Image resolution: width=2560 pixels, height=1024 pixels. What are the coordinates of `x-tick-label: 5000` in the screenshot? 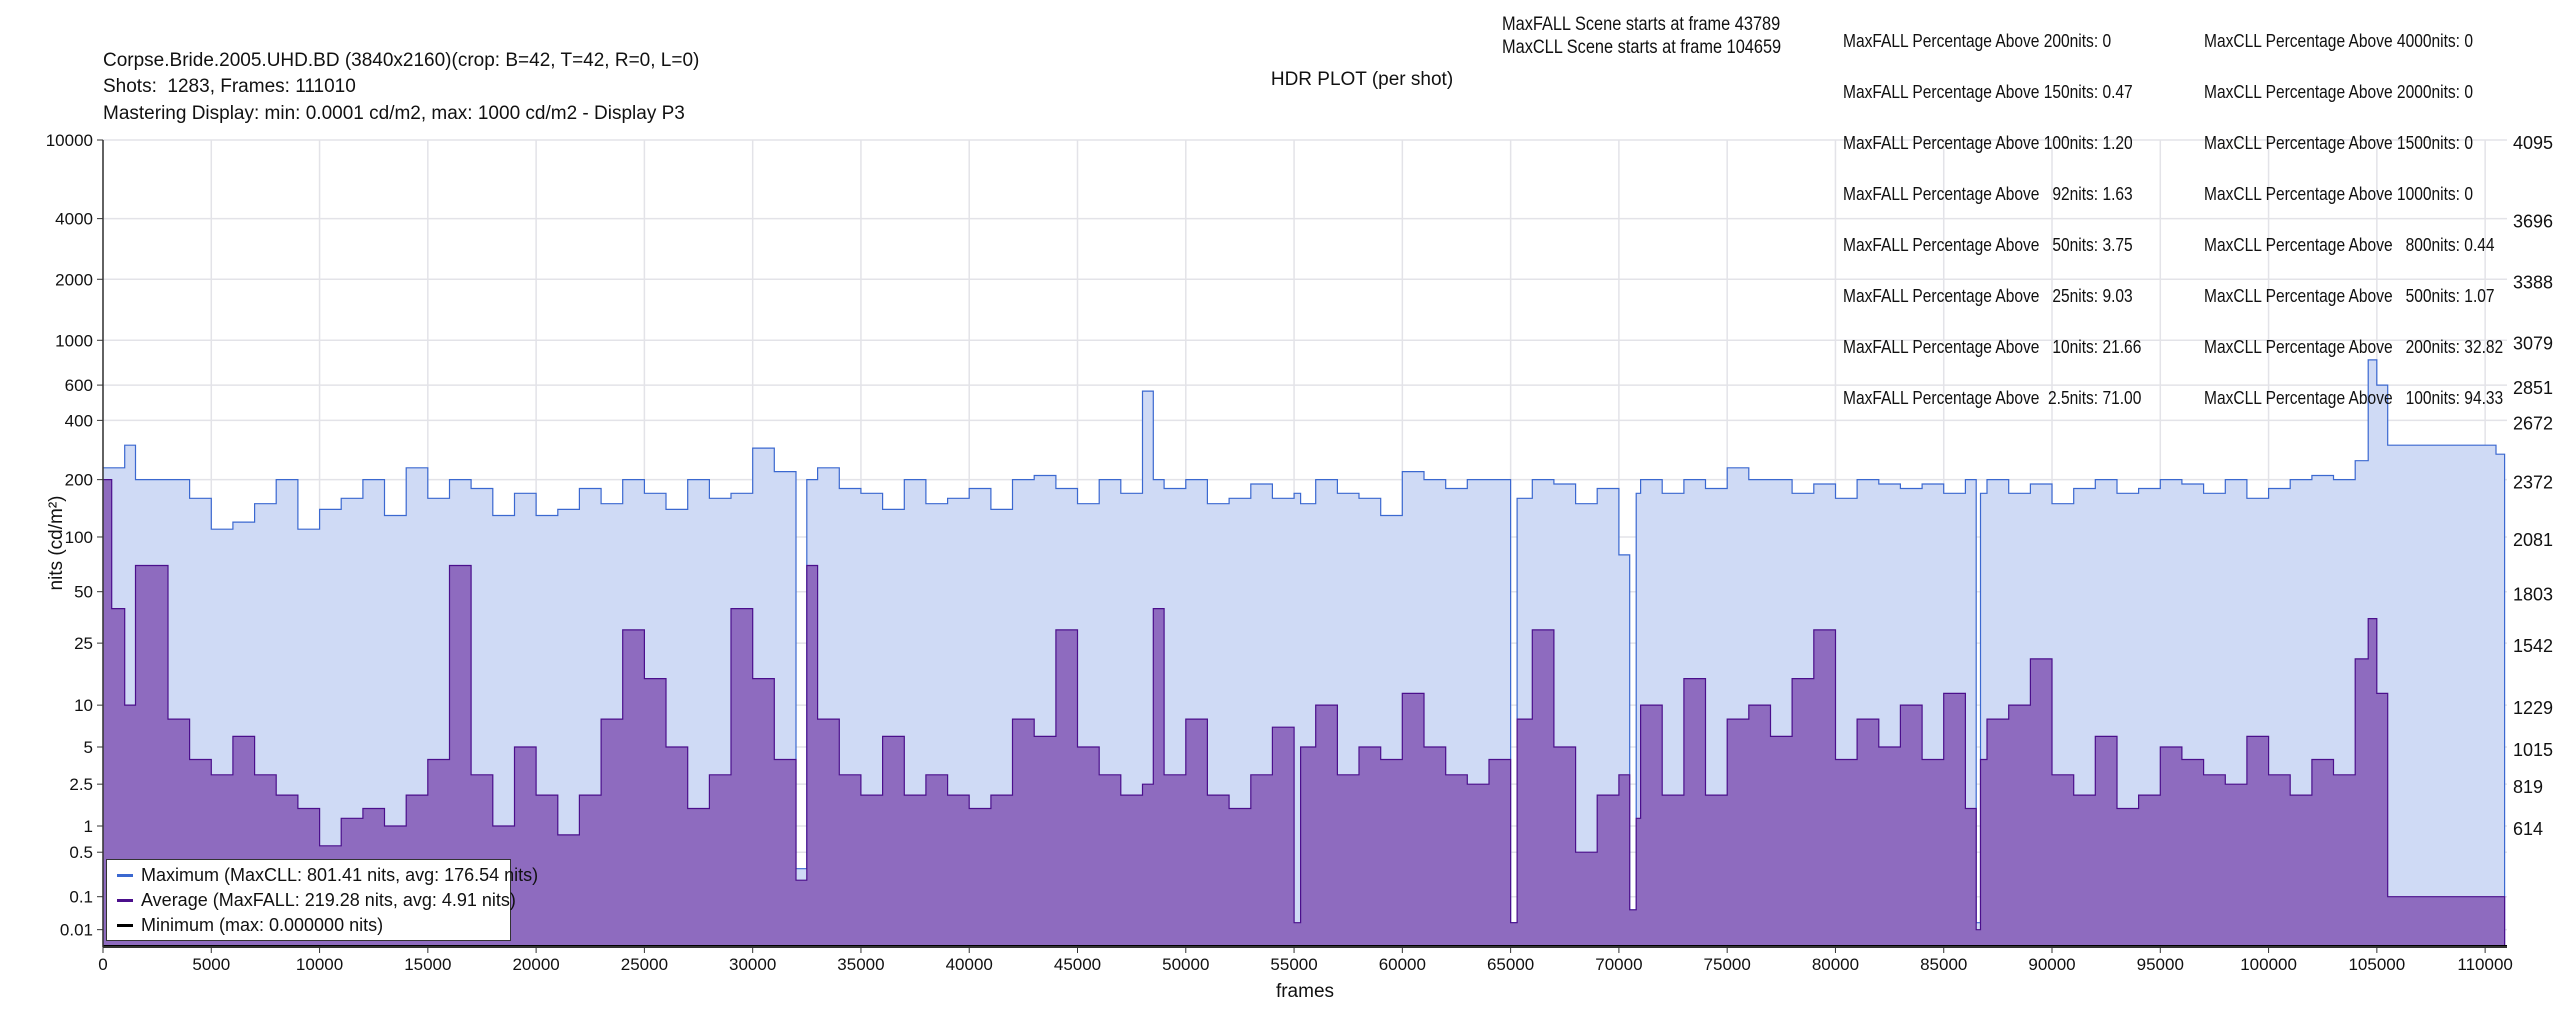 It's located at (211, 964).